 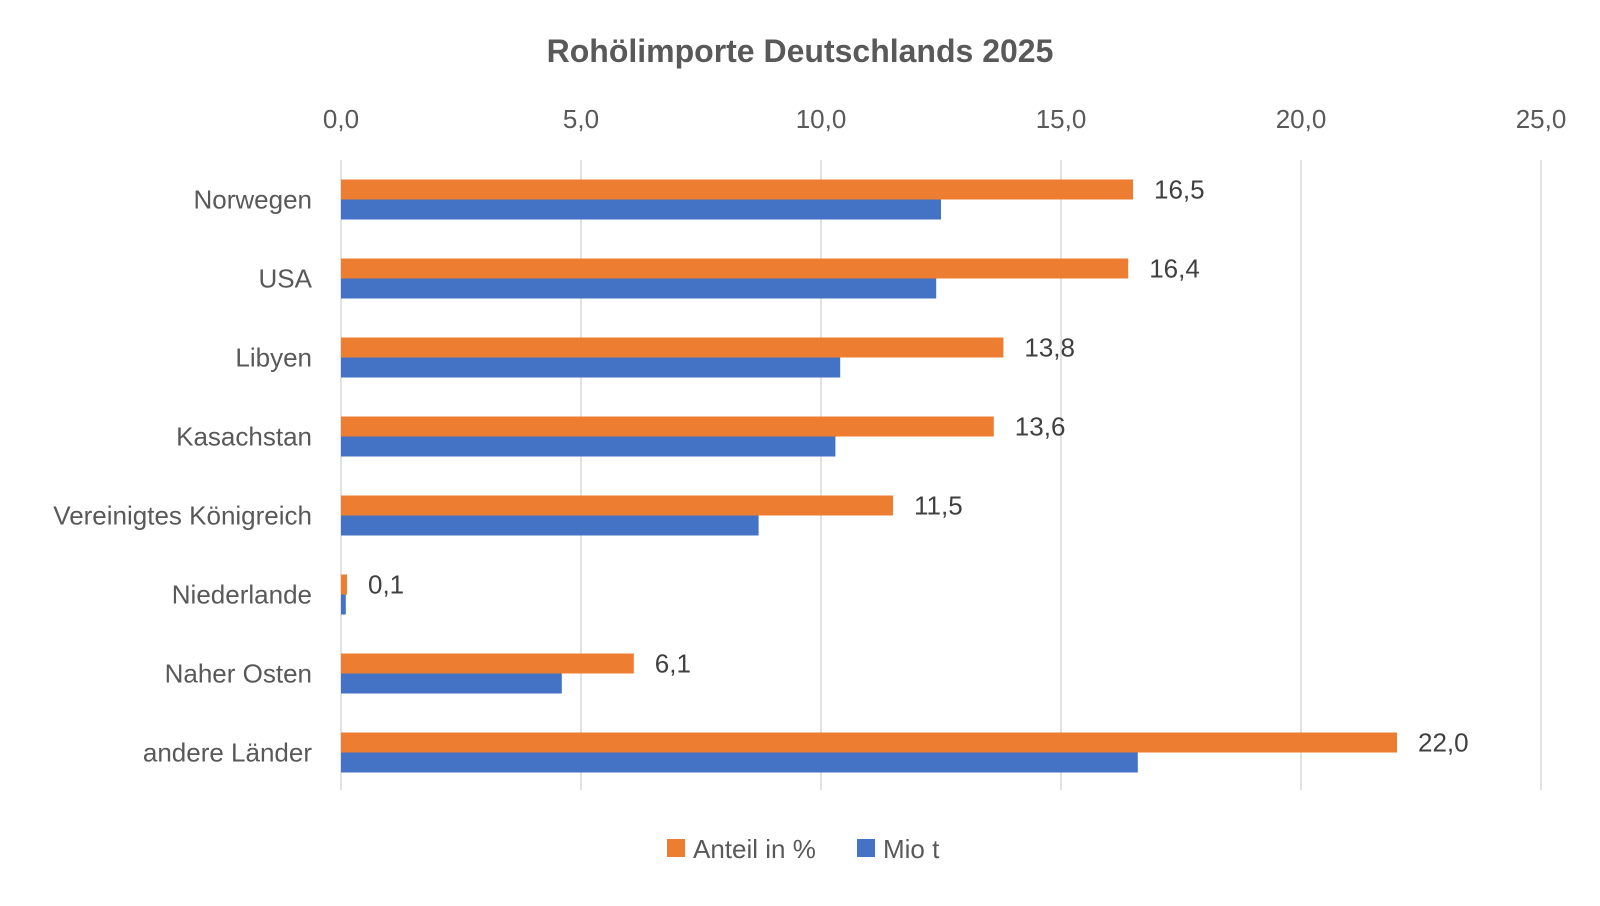 What do you see at coordinates (238, 674) in the screenshot?
I see `category-label: Naher Osten` at bounding box center [238, 674].